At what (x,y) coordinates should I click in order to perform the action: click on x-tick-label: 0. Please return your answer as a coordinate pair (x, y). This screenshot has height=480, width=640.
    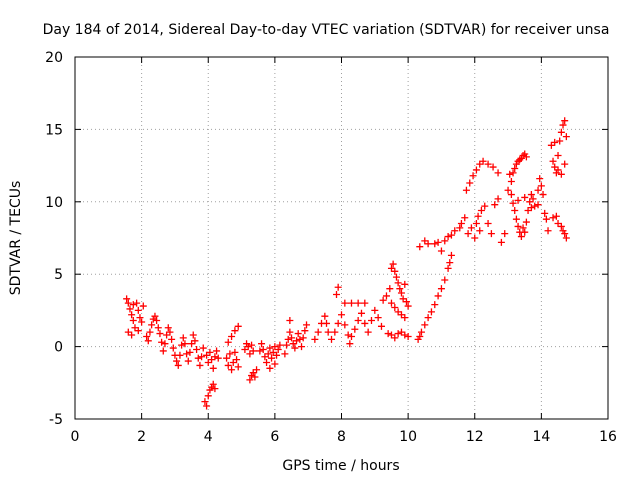
    Looking at the image, I should click on (75, 437).